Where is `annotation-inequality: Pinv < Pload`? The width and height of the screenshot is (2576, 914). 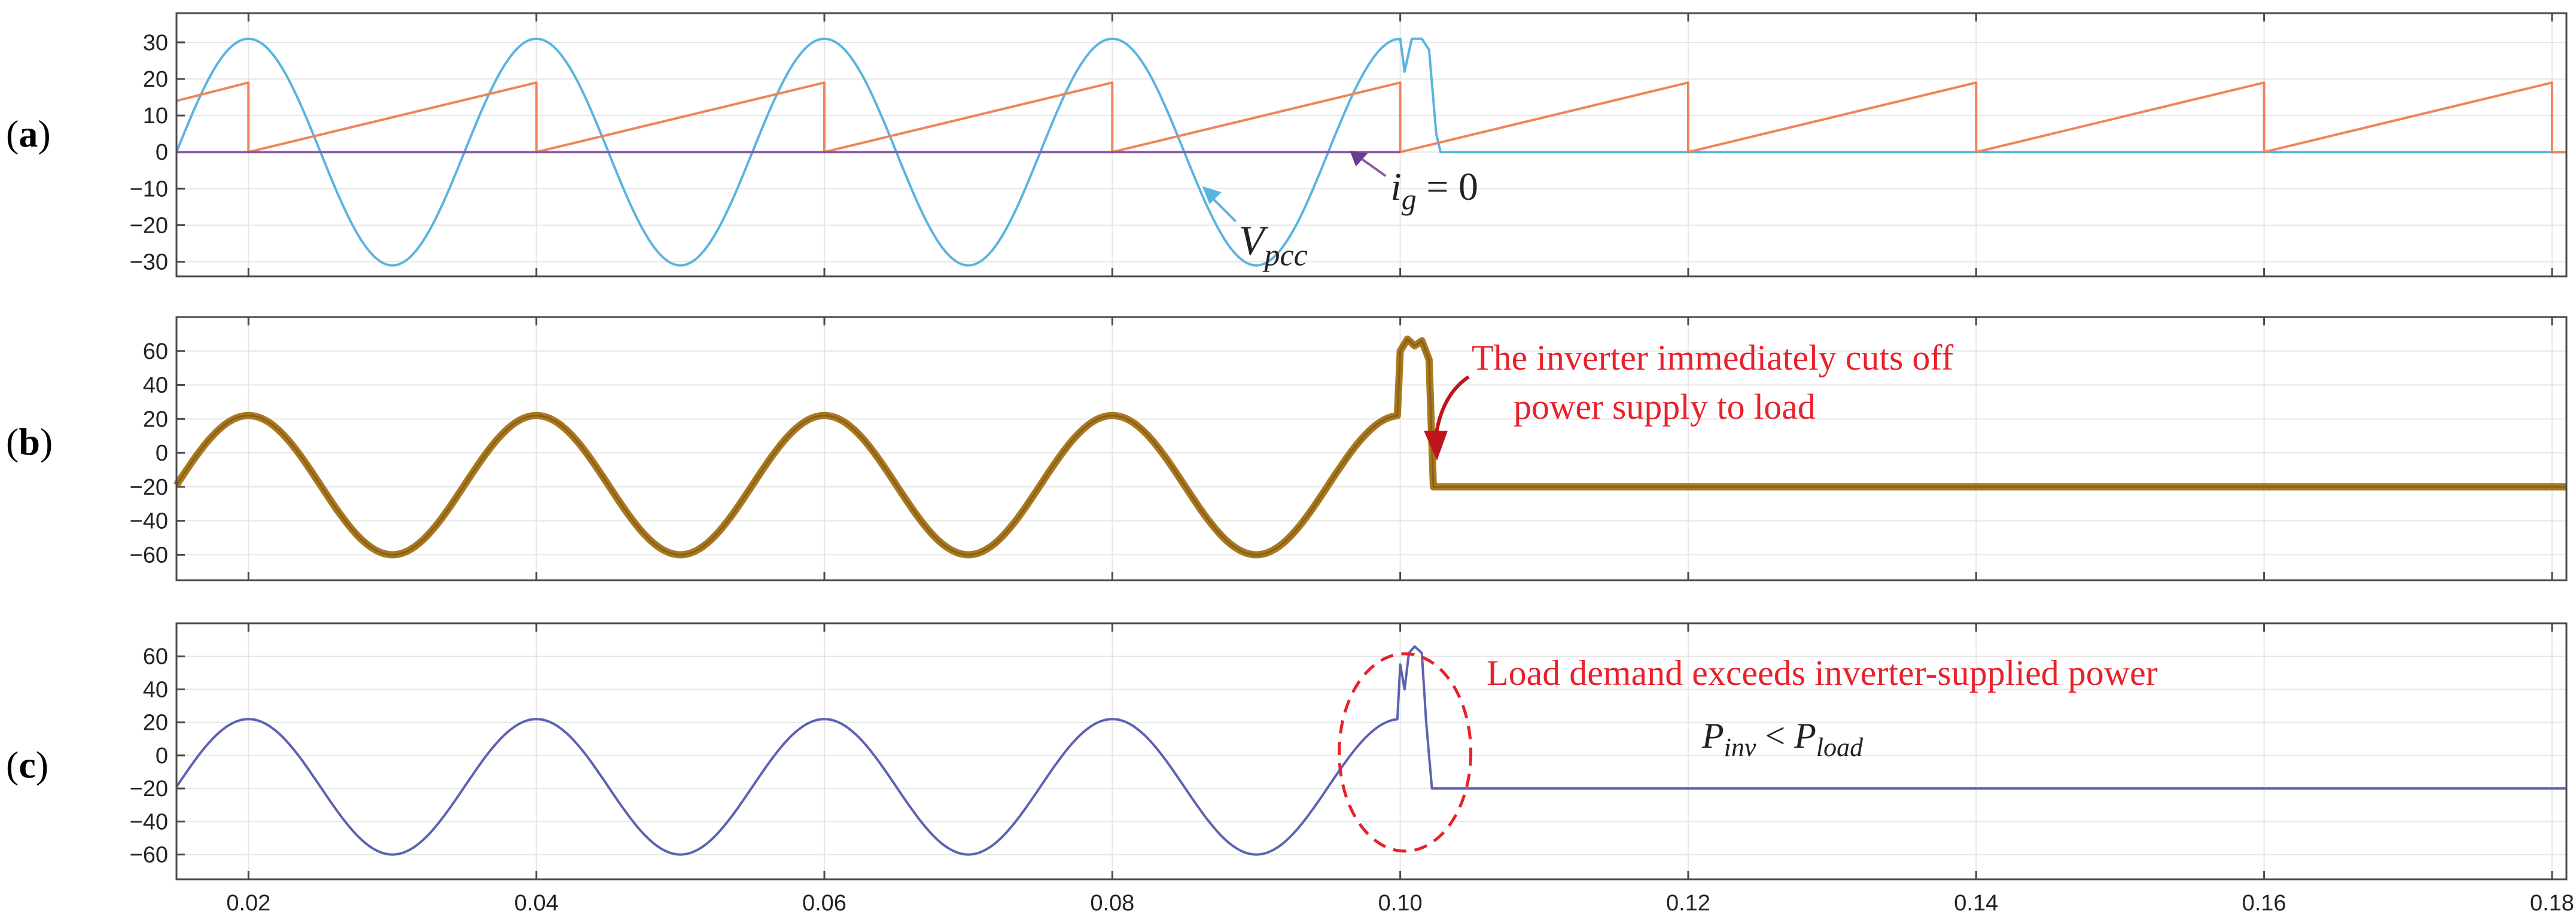 annotation-inequality: Pinv < Pload is located at coordinates (1782, 739).